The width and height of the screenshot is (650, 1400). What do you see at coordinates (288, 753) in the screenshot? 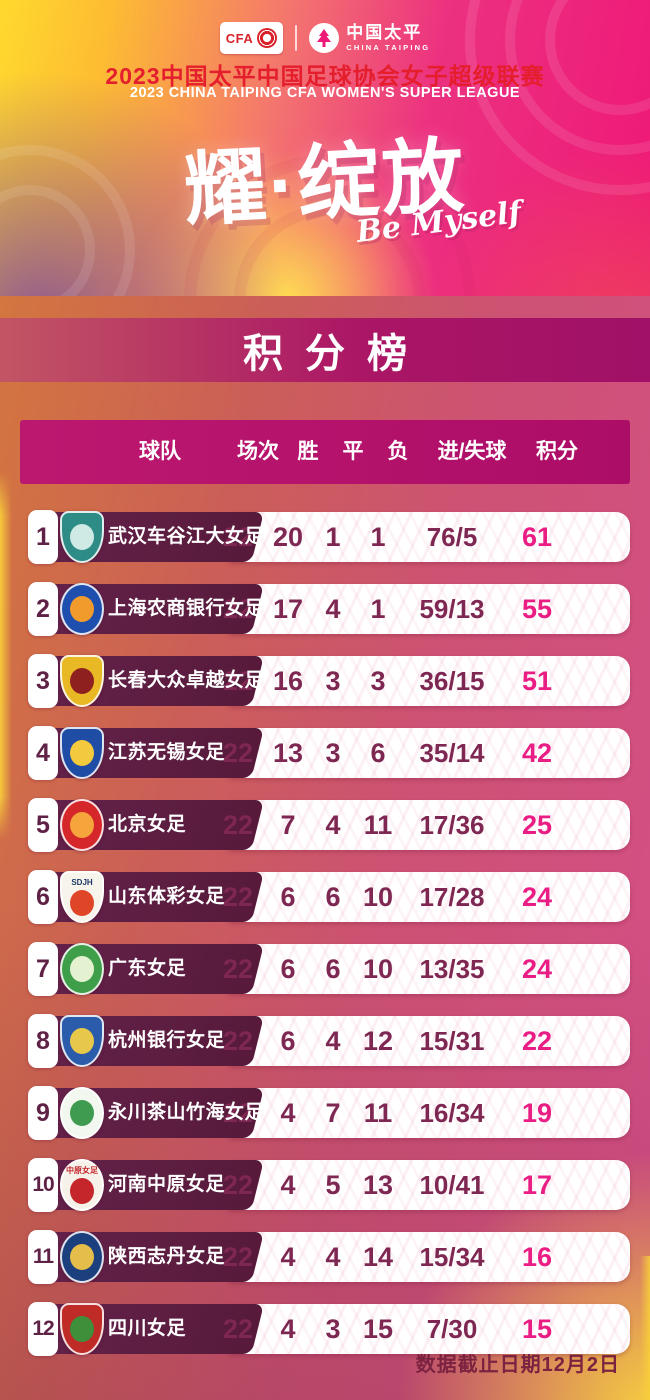
I see `stat-wins: 13` at bounding box center [288, 753].